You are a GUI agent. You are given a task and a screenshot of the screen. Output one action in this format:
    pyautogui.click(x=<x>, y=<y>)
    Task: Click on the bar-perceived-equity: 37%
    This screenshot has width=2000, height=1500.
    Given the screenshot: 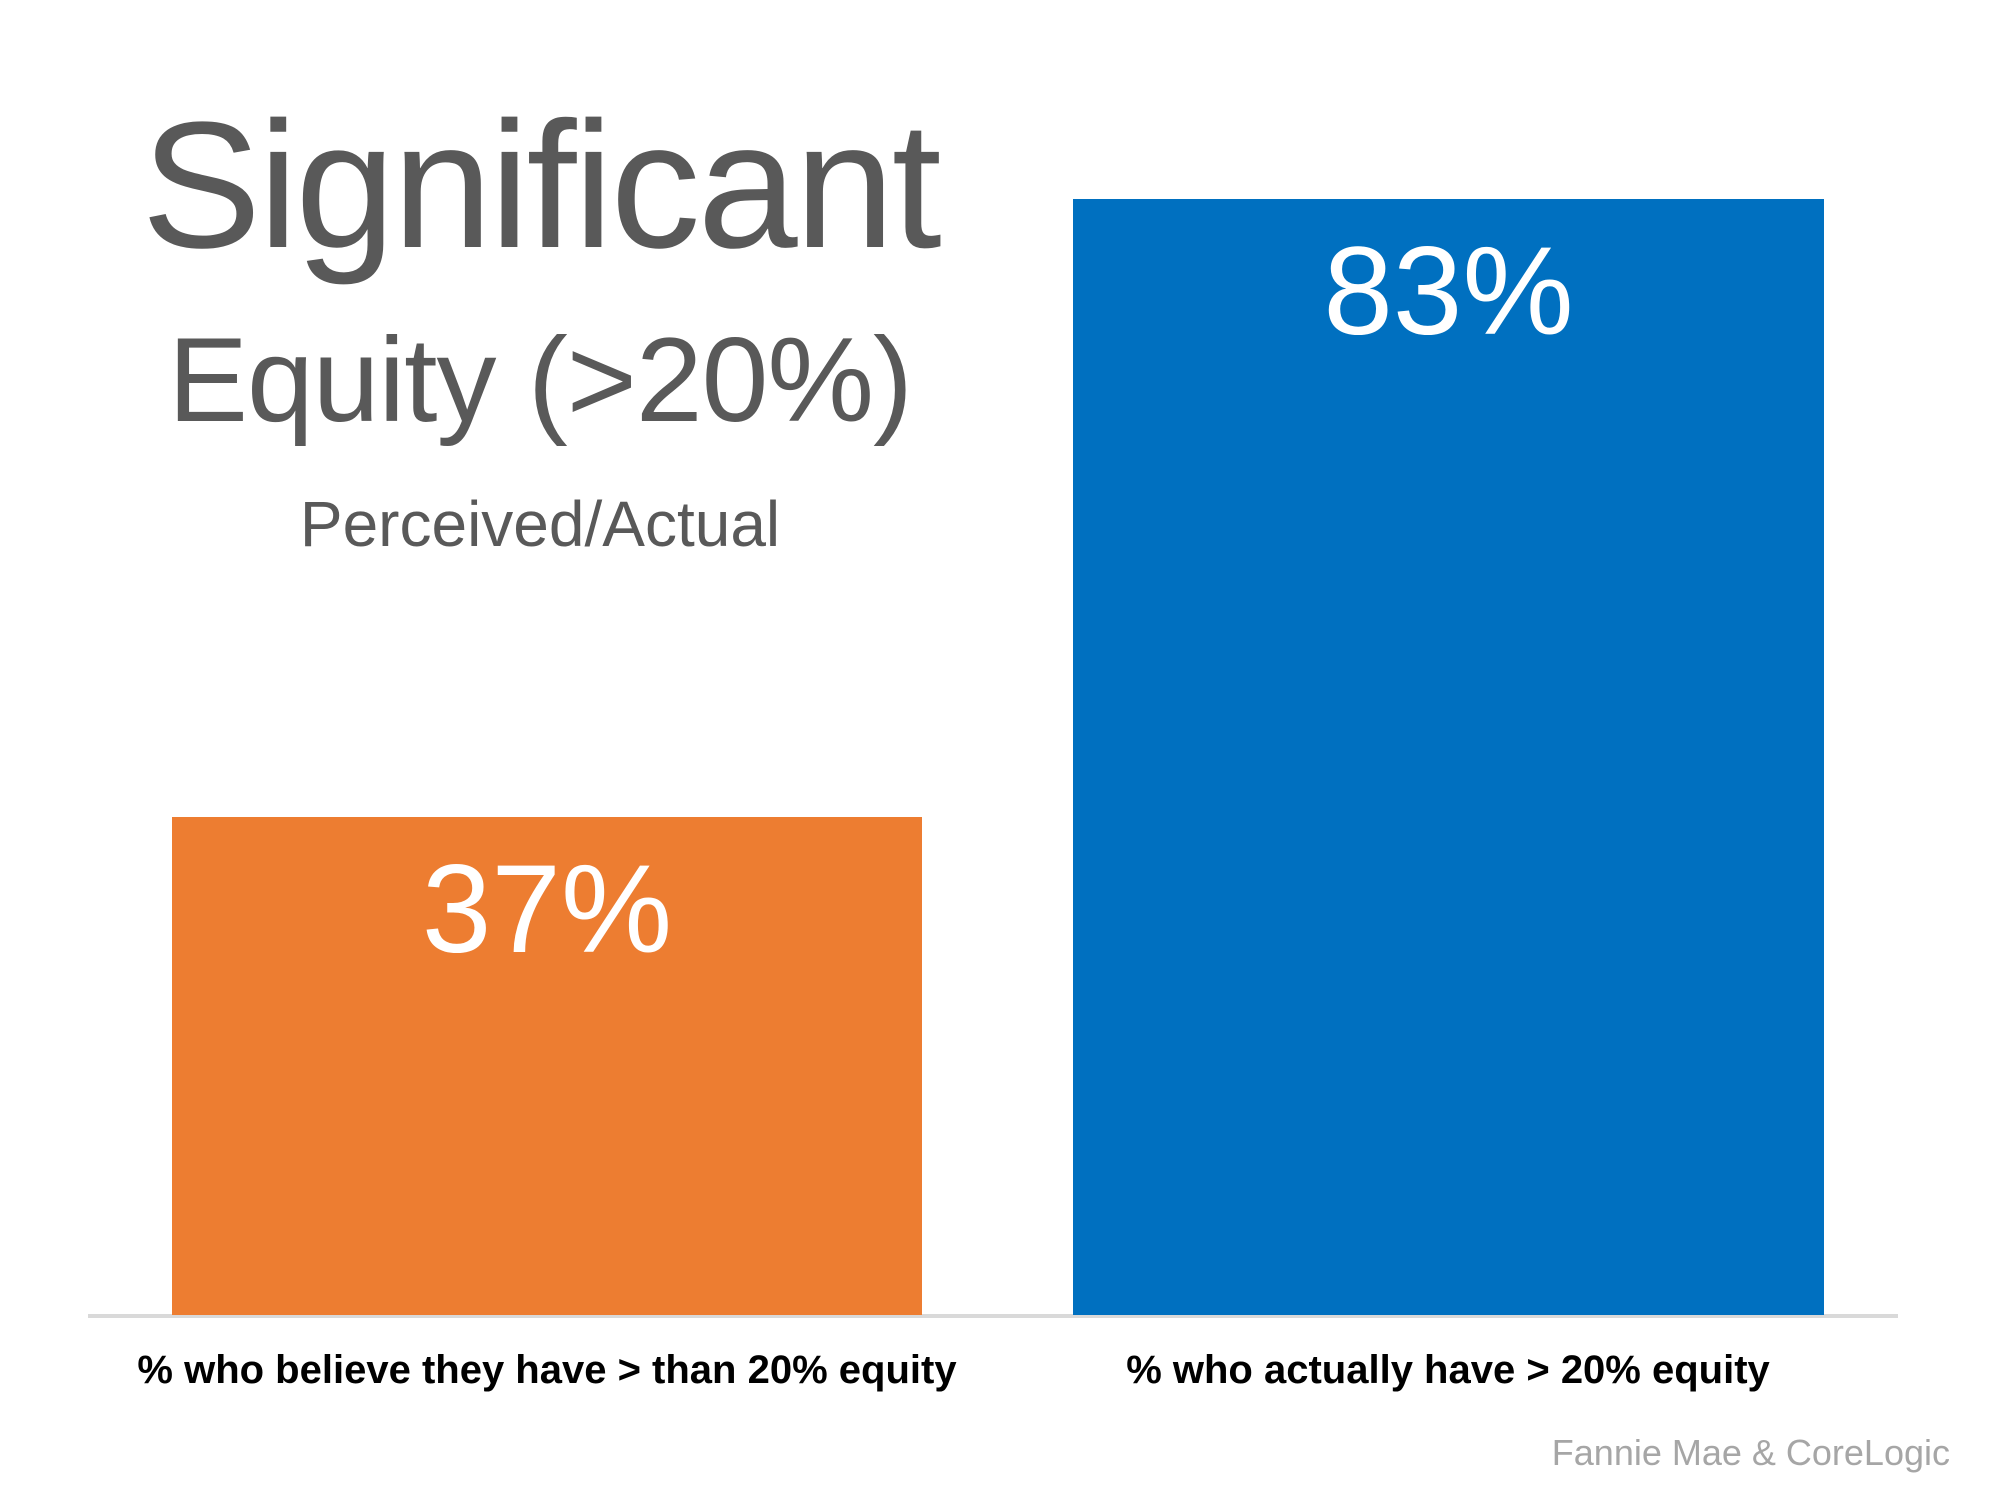 What is the action you would take?
    pyautogui.click(x=547, y=1066)
    